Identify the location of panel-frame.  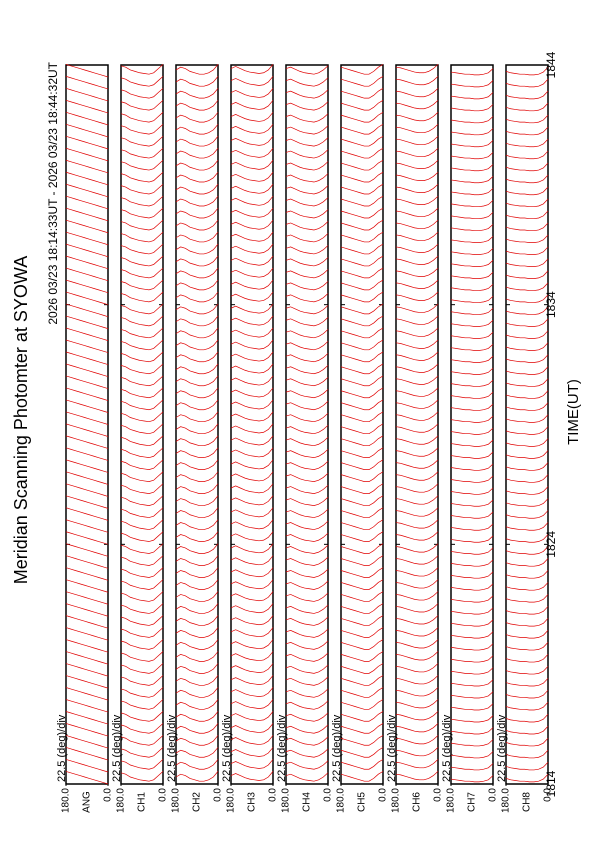
(307, 424).